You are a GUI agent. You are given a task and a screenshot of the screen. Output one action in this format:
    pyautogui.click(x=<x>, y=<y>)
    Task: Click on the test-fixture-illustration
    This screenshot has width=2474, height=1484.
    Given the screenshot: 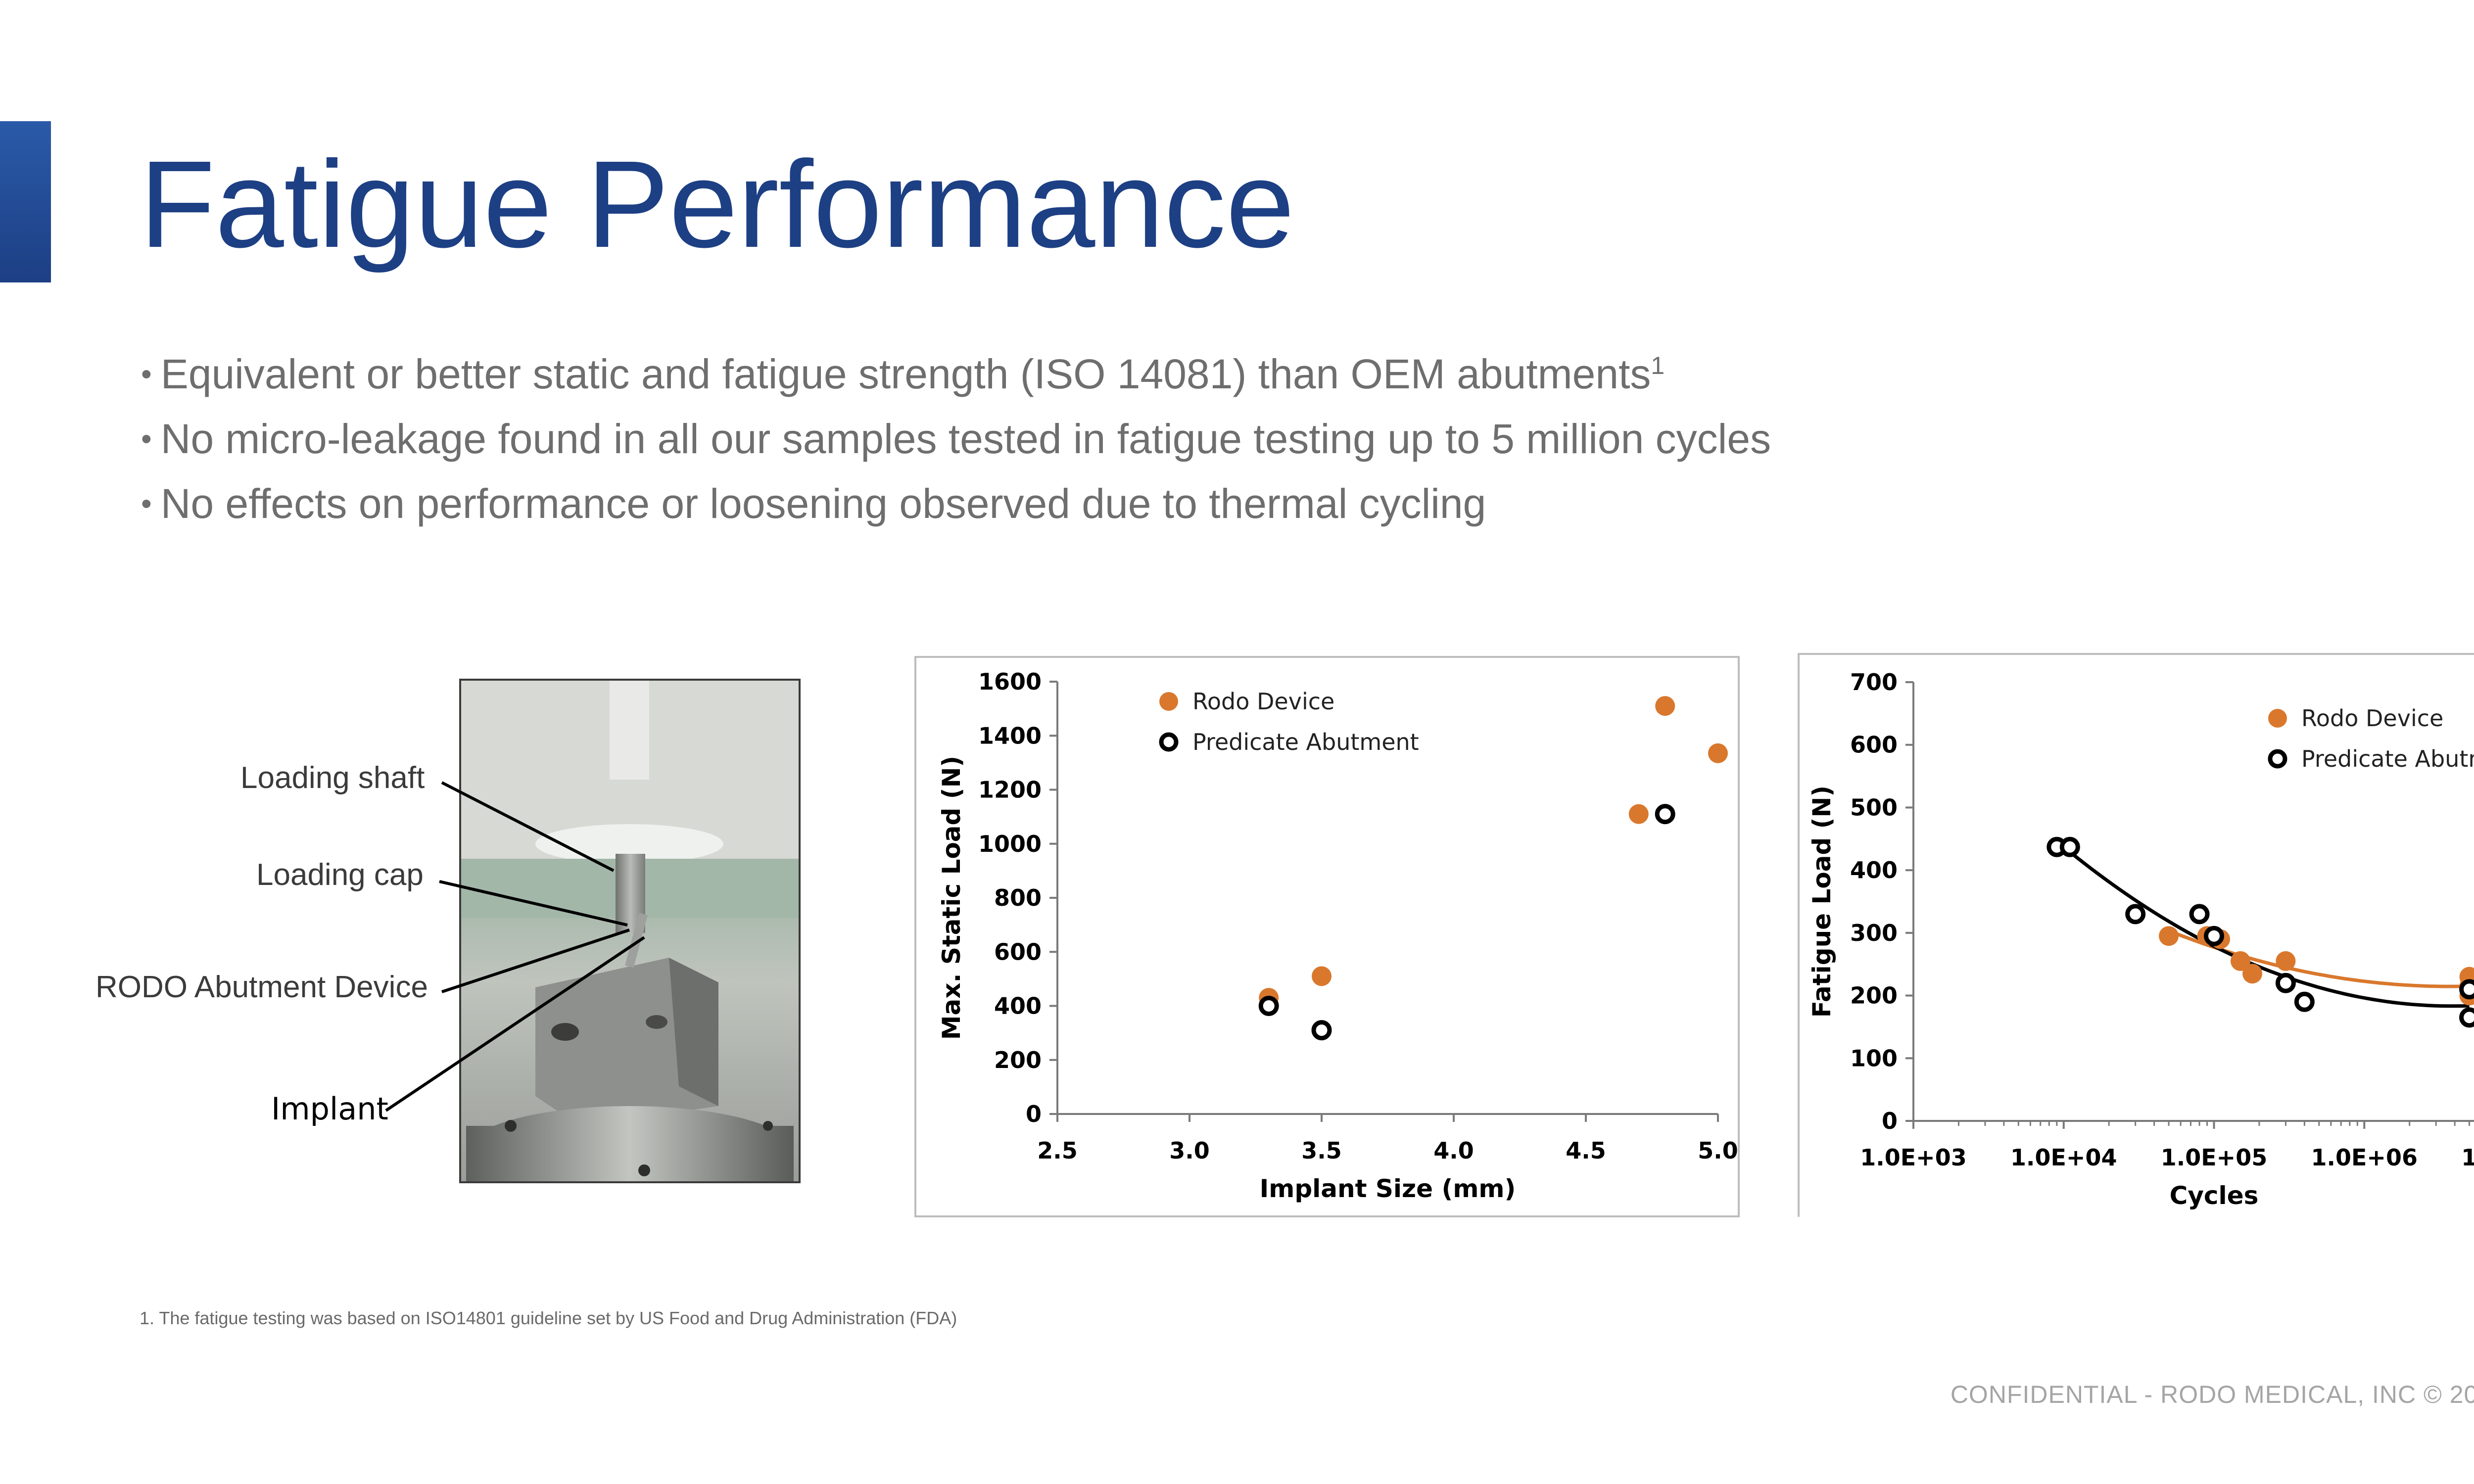 What is the action you would take?
    pyautogui.click(x=630, y=931)
    